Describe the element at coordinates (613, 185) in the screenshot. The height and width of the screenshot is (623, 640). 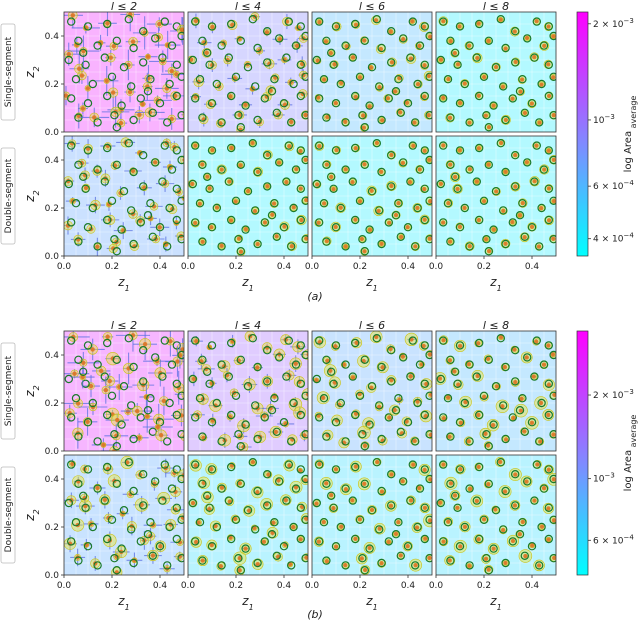
I see `colorbar-tick-label: 6 × 10⁻⁴` at that location.